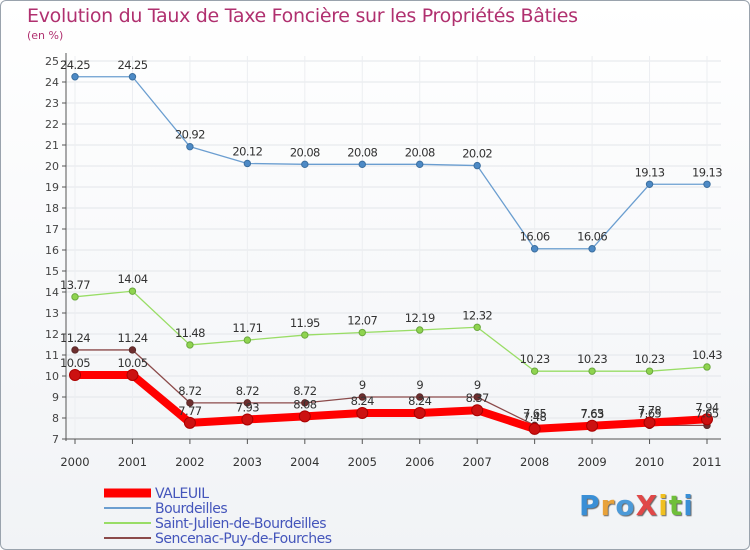  What do you see at coordinates (591, 414) in the screenshot?
I see `data-label: 7.63` at bounding box center [591, 414].